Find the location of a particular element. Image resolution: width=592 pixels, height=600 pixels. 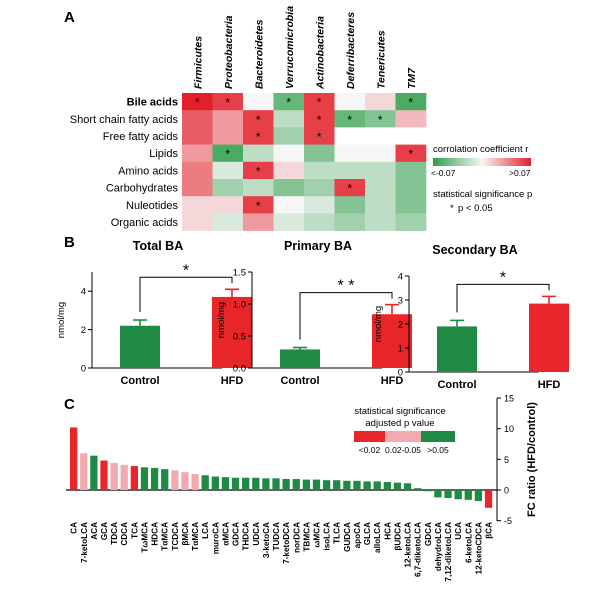

heatmap-row-label: Amino acids is located at coordinates (148, 171).